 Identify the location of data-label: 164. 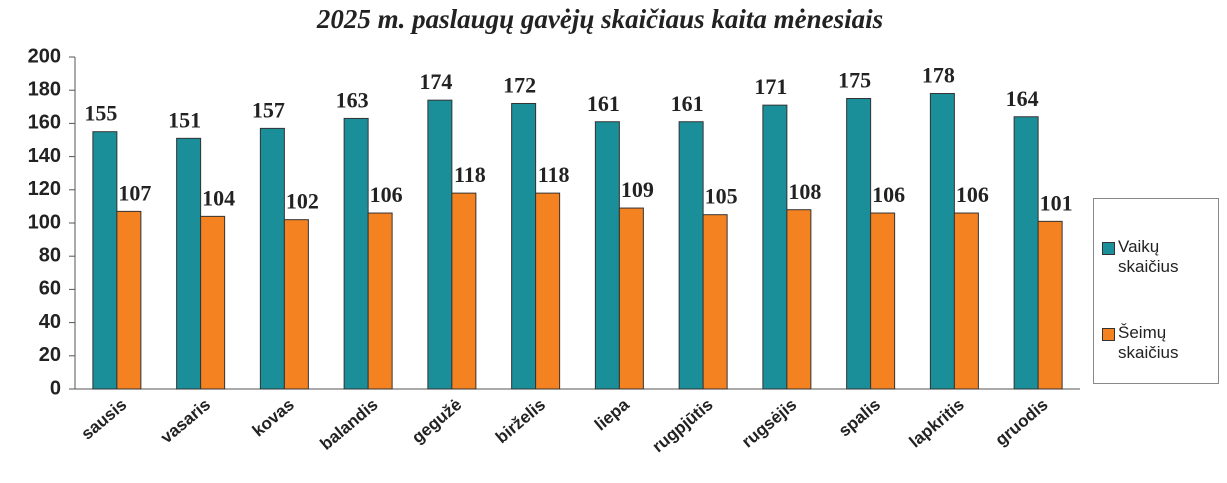
(1022, 98).